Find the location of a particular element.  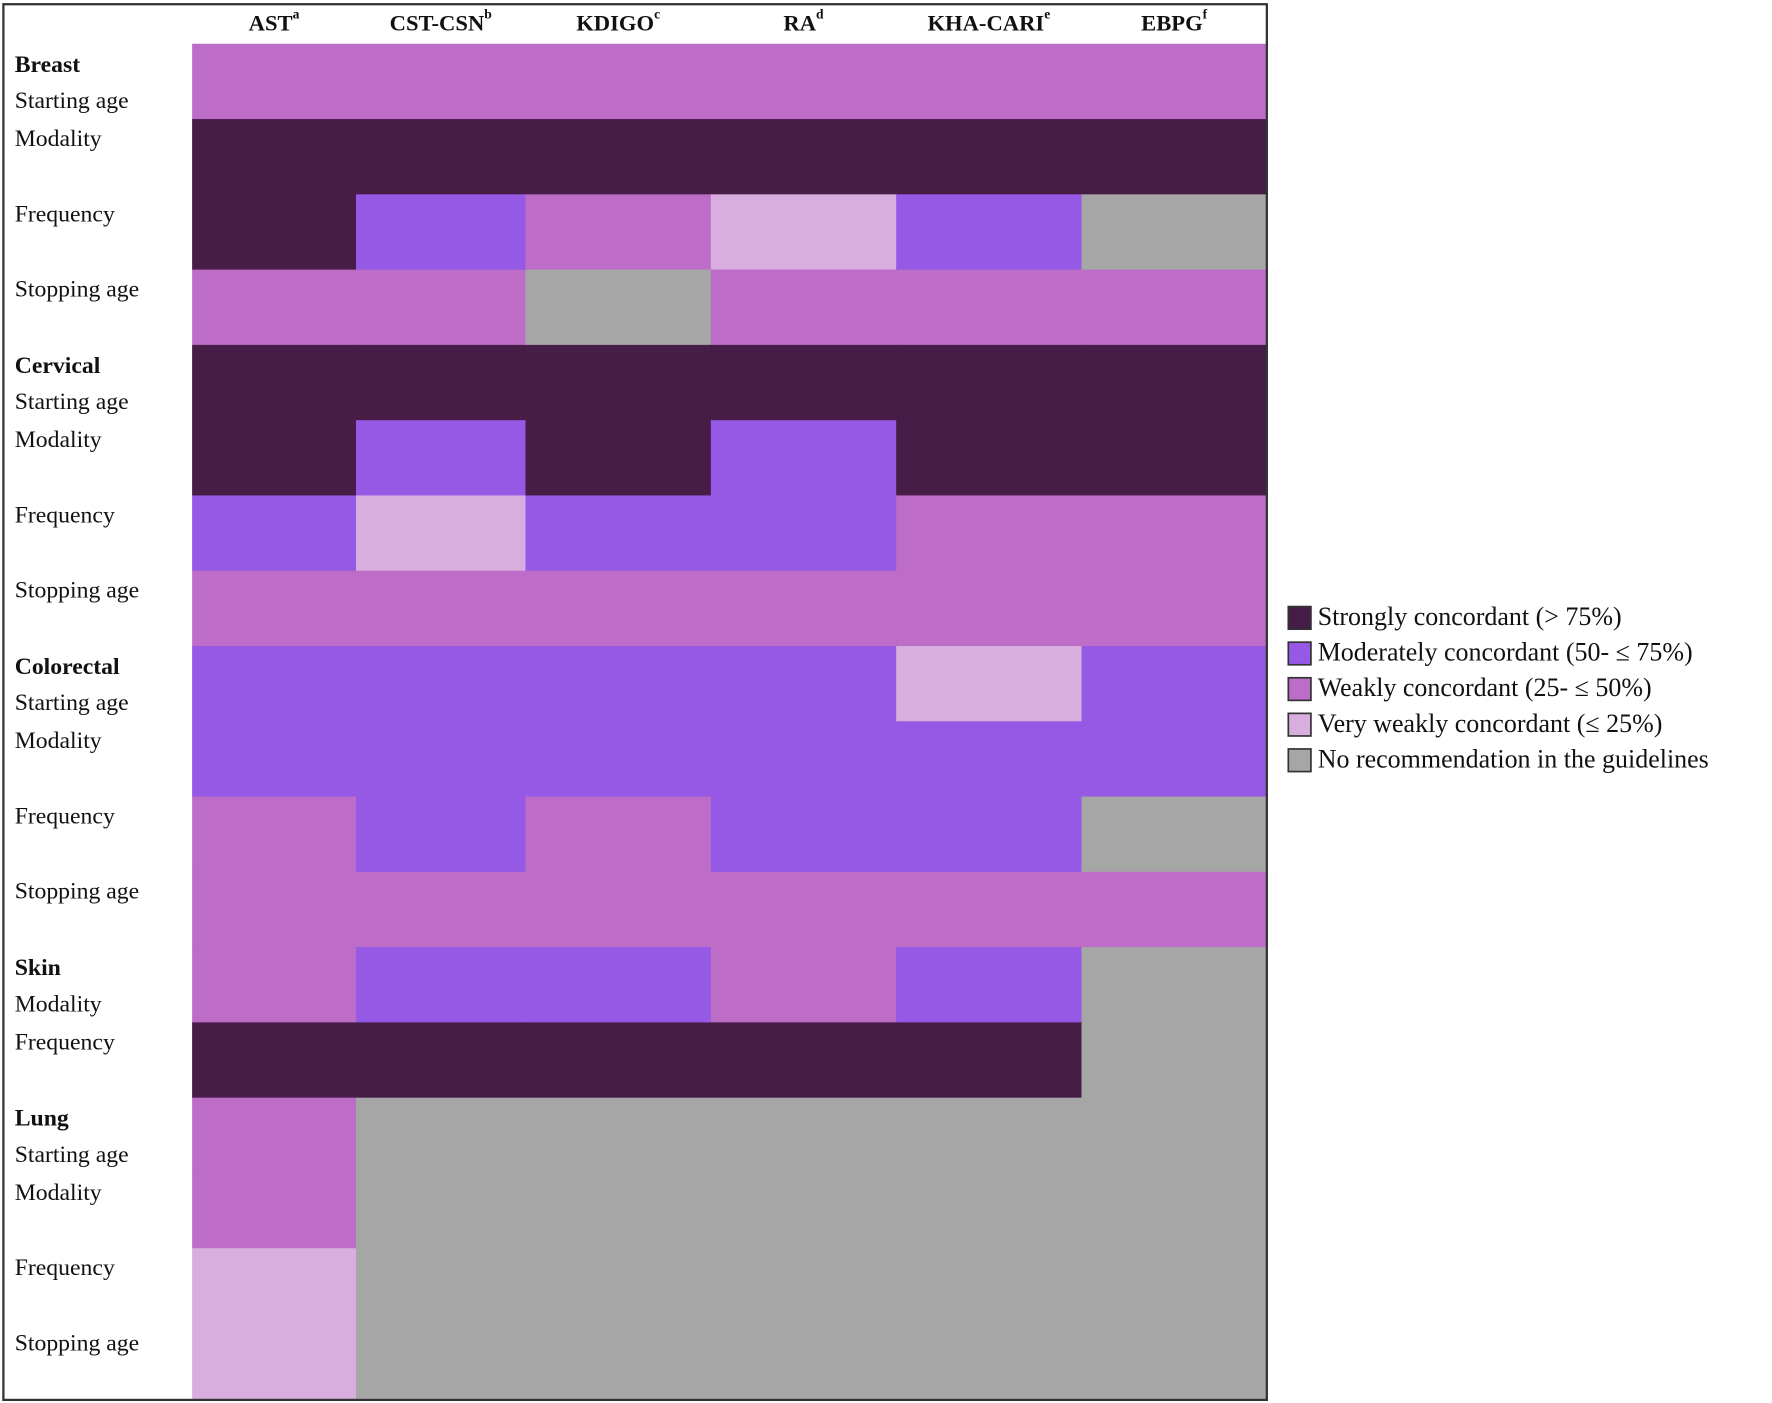

row-label: Frequency is located at coordinates (65, 816).